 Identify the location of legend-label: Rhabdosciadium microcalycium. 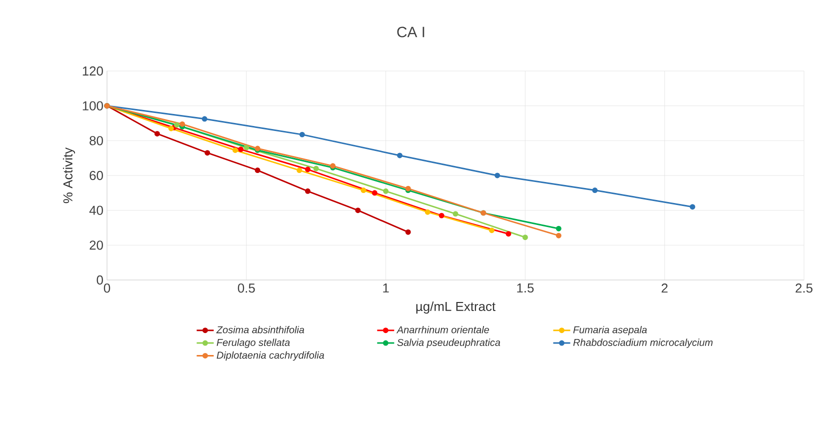
(643, 343).